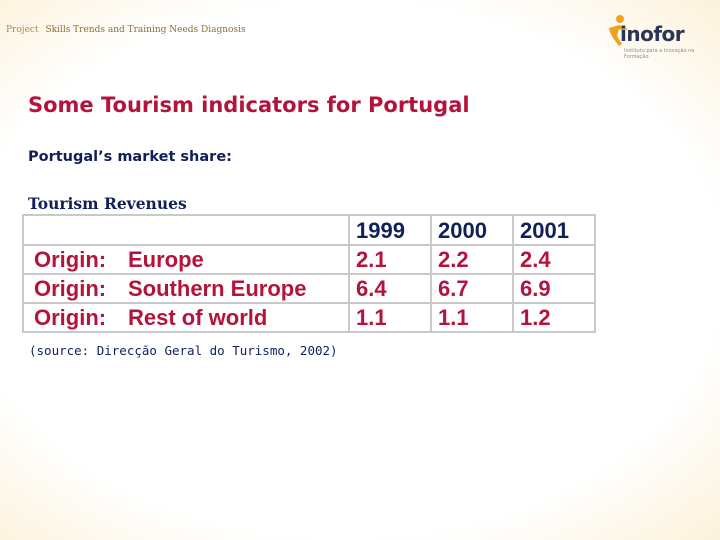 The height and width of the screenshot is (540, 720). What do you see at coordinates (22, 30) in the screenshot?
I see `project-label: Project` at bounding box center [22, 30].